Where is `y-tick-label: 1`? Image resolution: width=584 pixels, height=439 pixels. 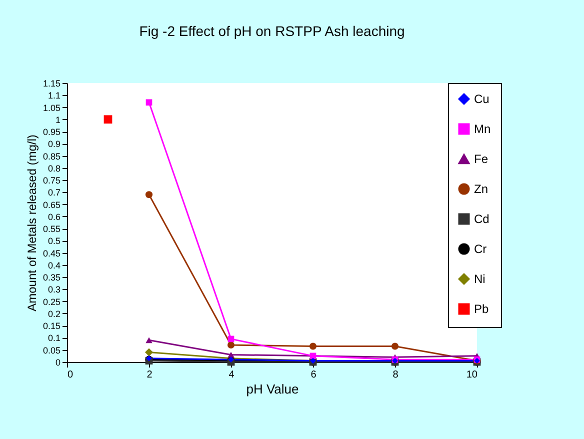 y-tick-label: 1 is located at coordinates (57, 119).